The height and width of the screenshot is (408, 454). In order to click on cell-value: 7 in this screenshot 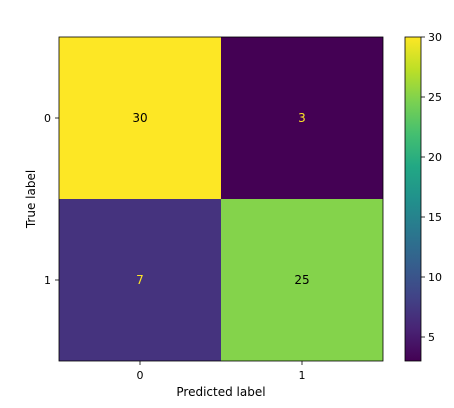, I will do `click(140, 280)`.